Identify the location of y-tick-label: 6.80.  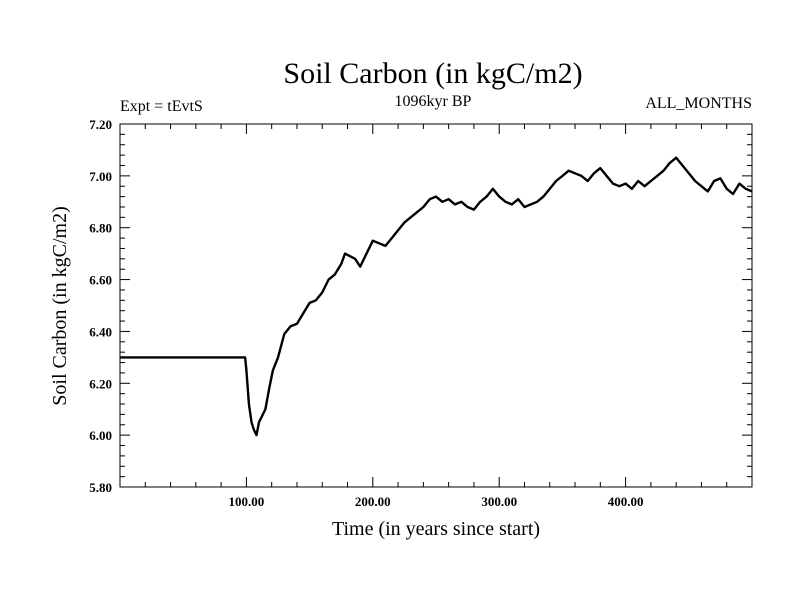
(100, 228).